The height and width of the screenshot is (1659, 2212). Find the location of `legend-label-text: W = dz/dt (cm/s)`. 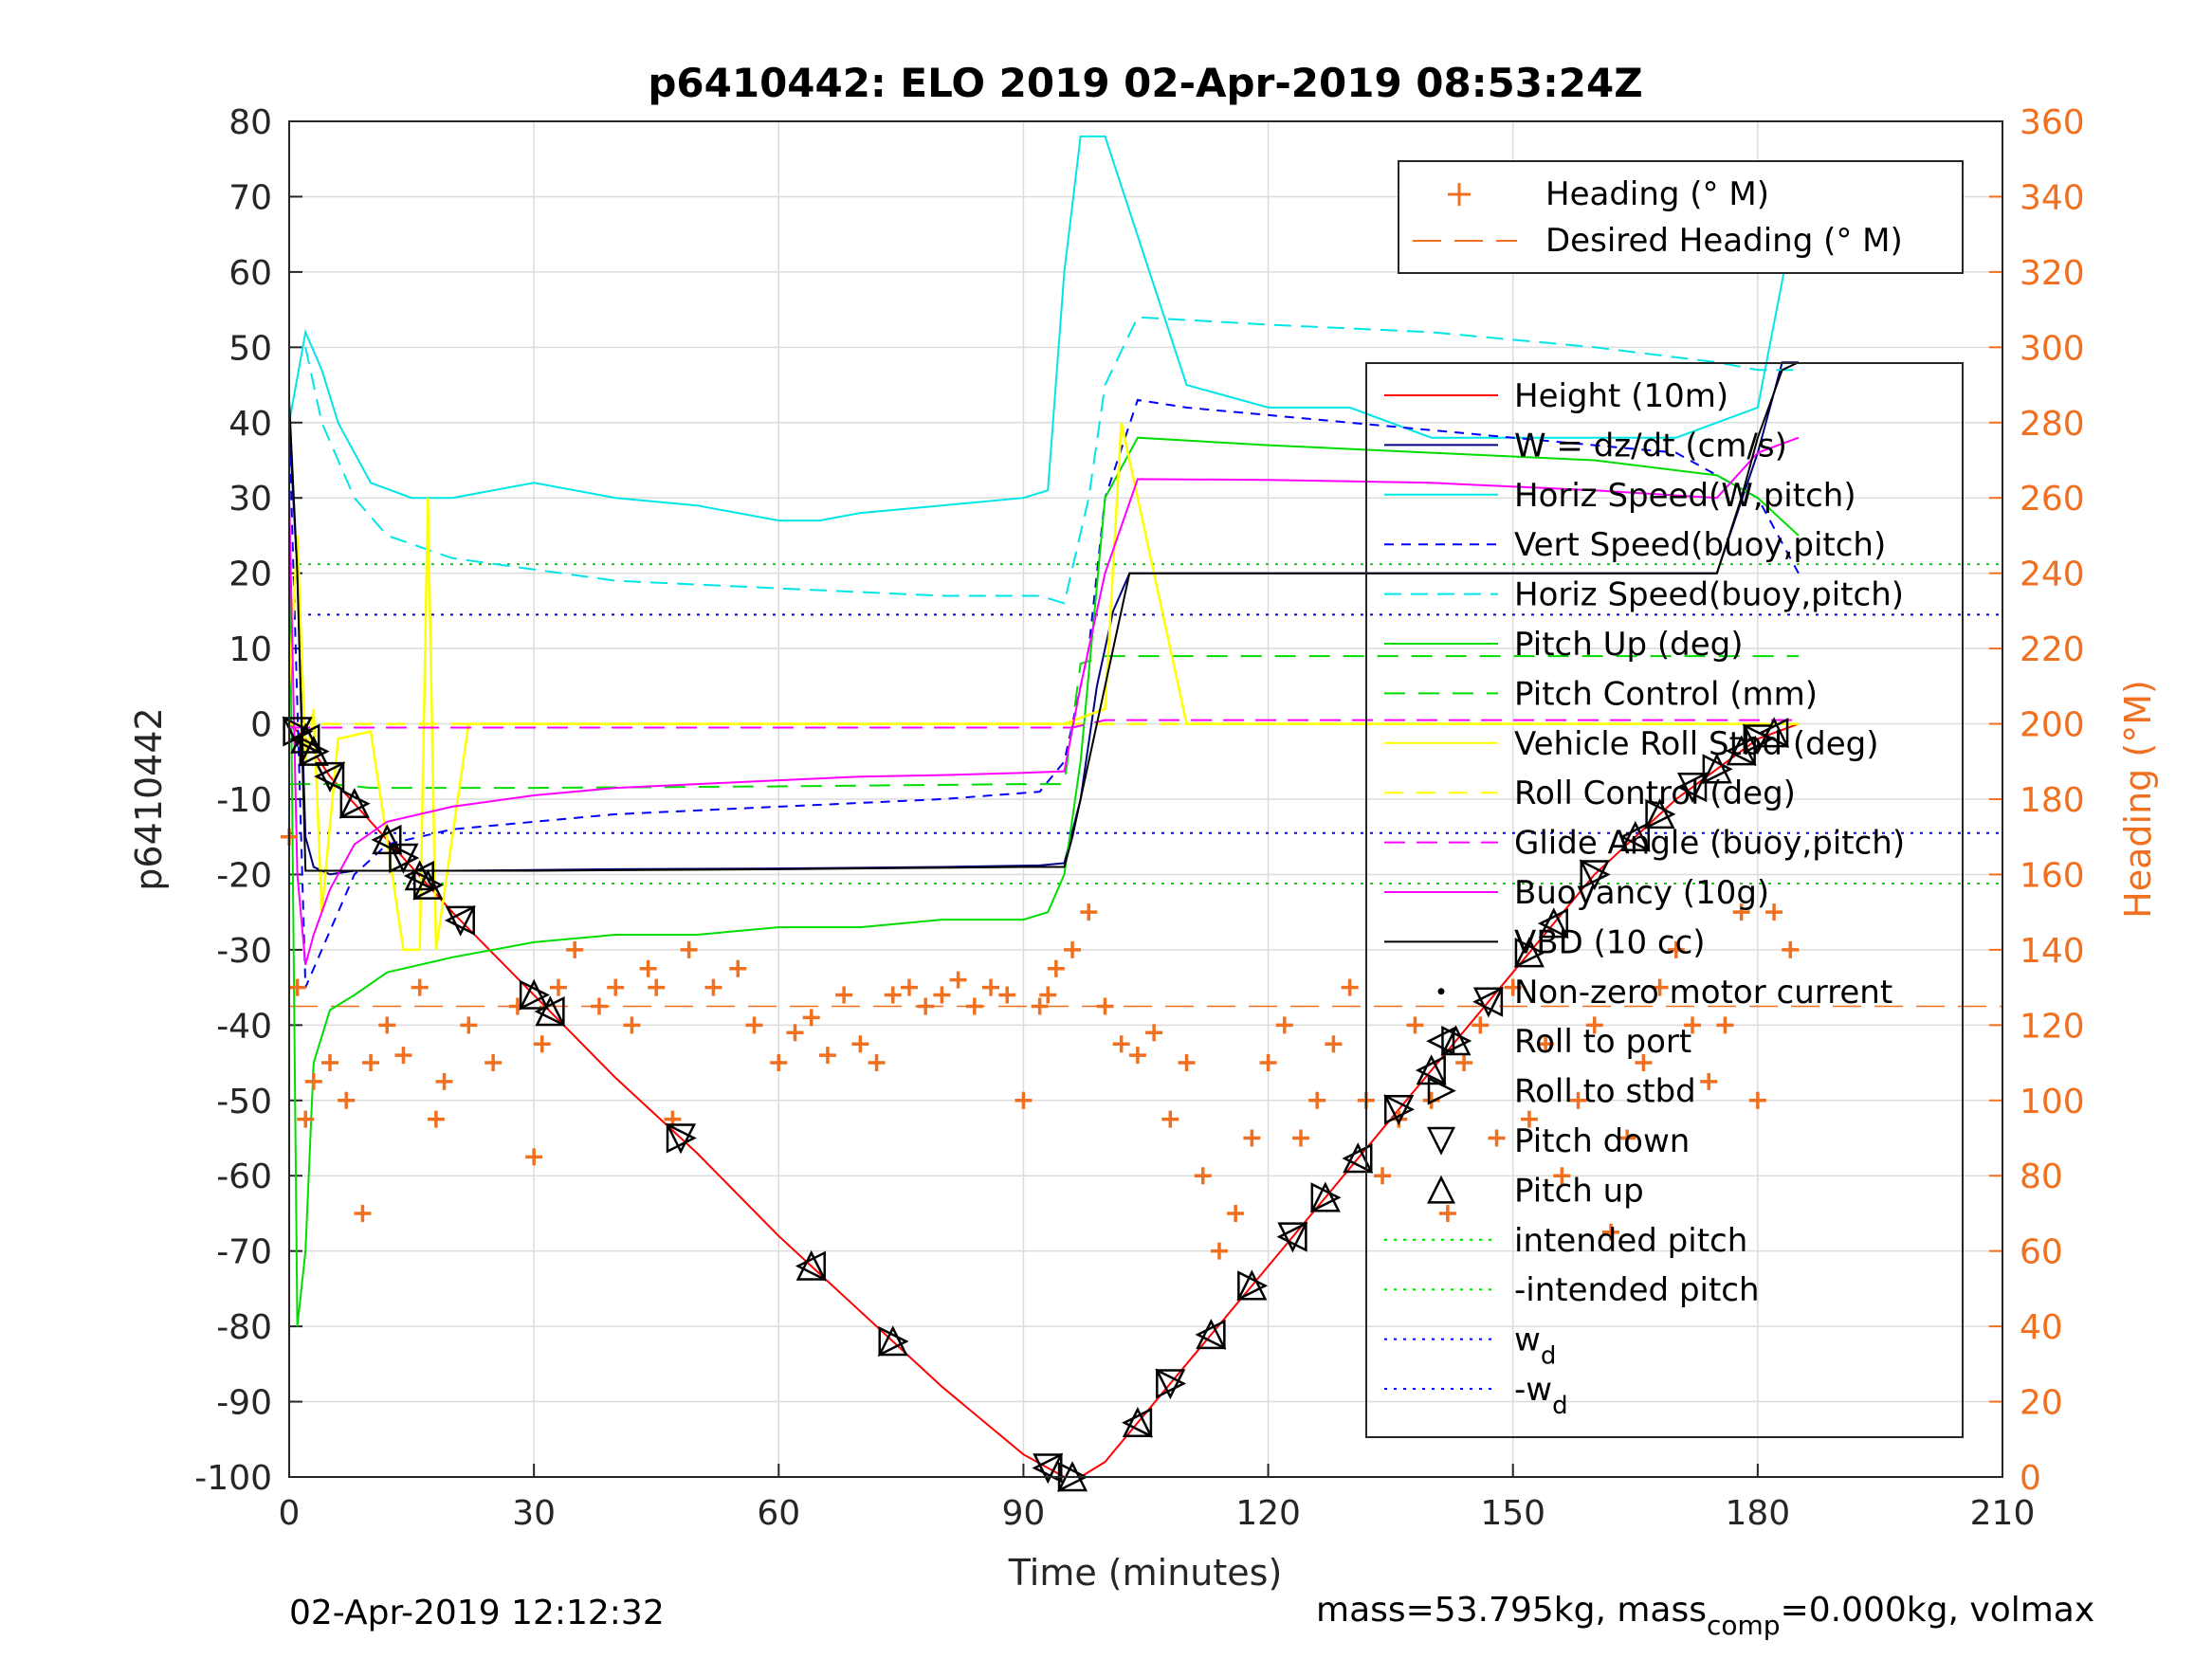

legend-label-text: W = dz/dt (cm/s) is located at coordinates (1650, 446).